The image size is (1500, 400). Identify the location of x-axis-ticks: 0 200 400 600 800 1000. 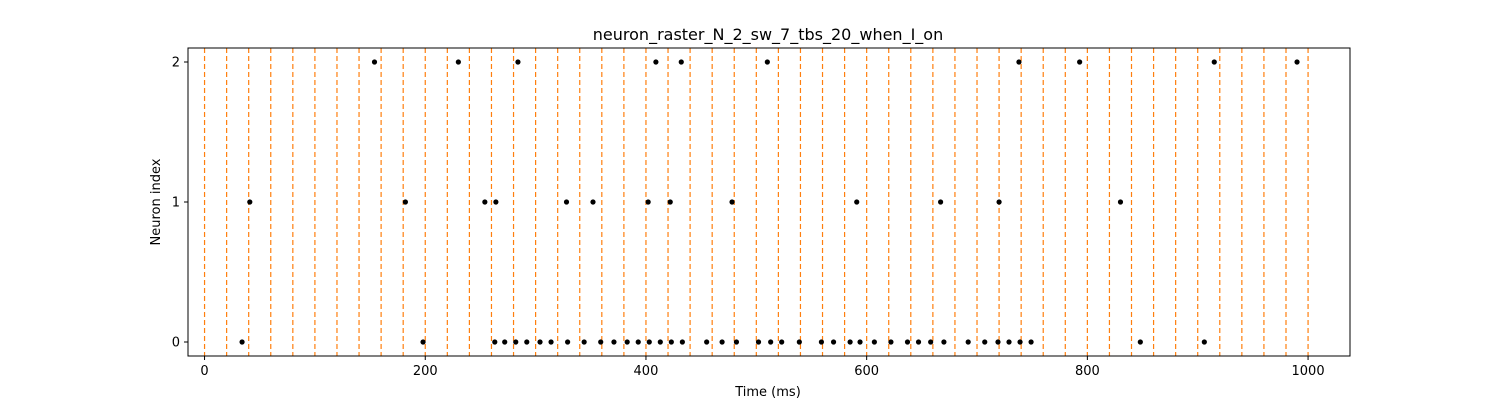
(762, 367).